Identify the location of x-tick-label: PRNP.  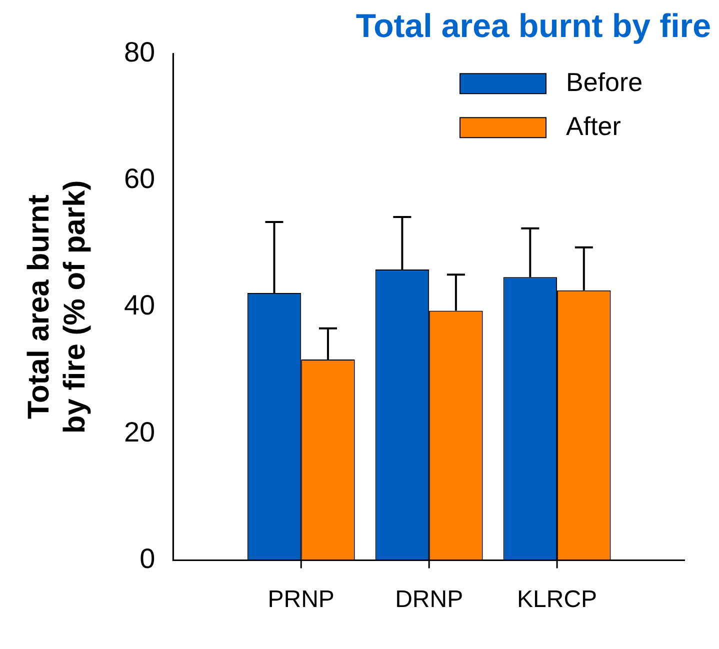
(301, 600).